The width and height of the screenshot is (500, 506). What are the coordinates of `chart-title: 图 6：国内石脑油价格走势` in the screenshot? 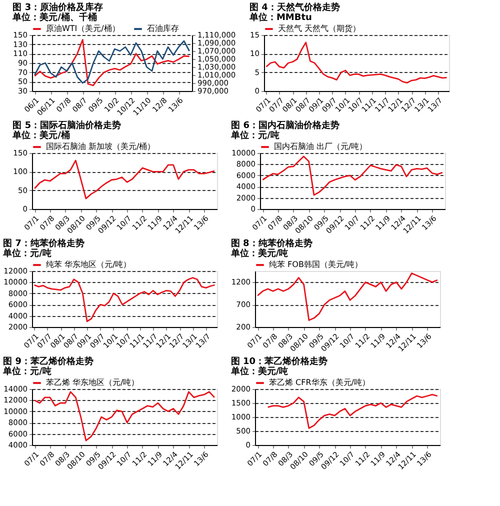 It's located at (285, 125).